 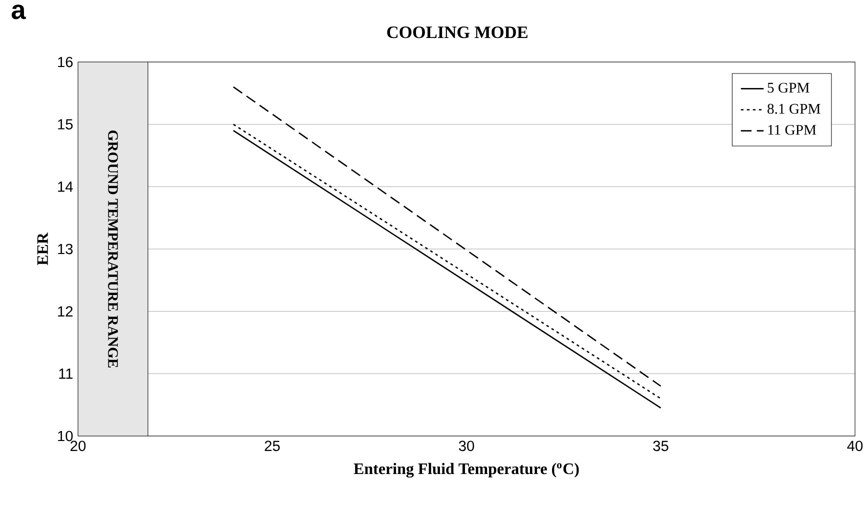 I want to click on x-axis-title: Entering Fluid Temperature ($^{o}$C), so click(x=466, y=470).